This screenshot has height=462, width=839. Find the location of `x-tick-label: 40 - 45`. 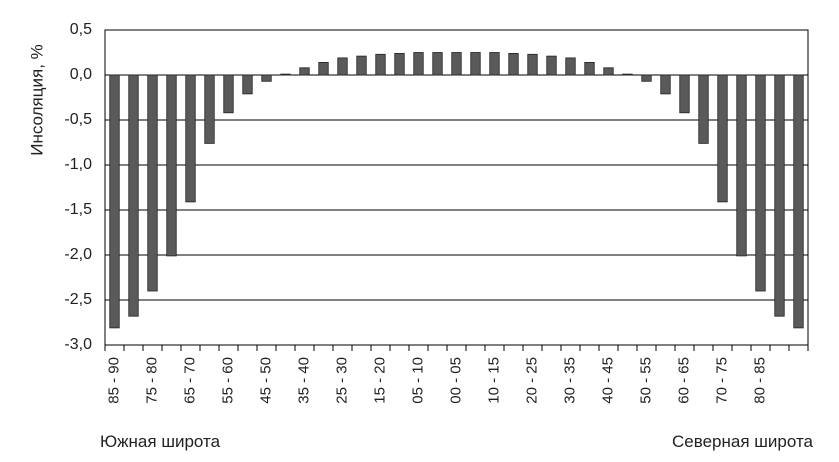

x-tick-label: 40 - 45 is located at coordinates (607, 380).